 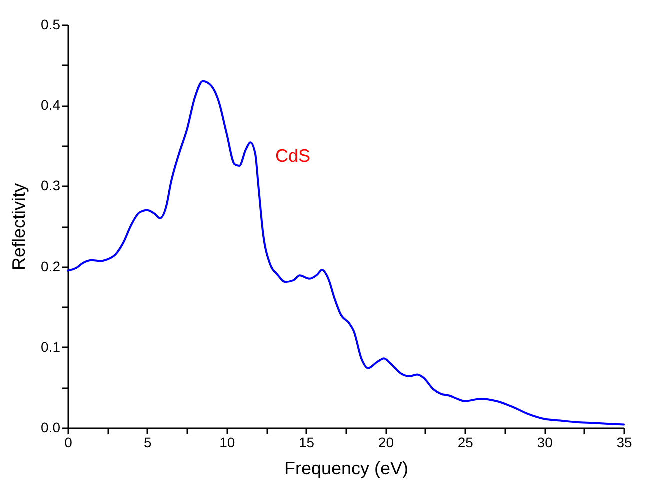 What do you see at coordinates (306, 442) in the screenshot?
I see `x-tick-label: 15` at bounding box center [306, 442].